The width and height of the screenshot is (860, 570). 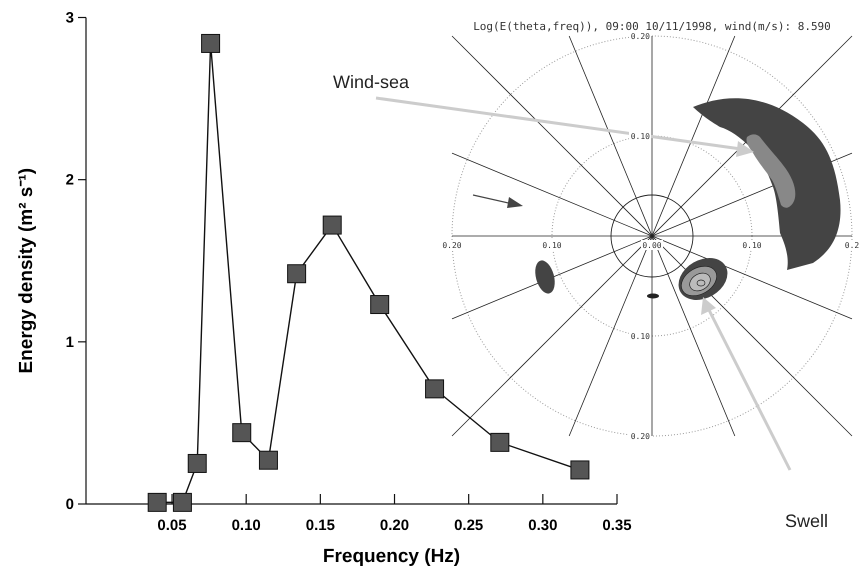 What do you see at coordinates (320, 525) in the screenshot?
I see `x-tick-label: 0.15` at bounding box center [320, 525].